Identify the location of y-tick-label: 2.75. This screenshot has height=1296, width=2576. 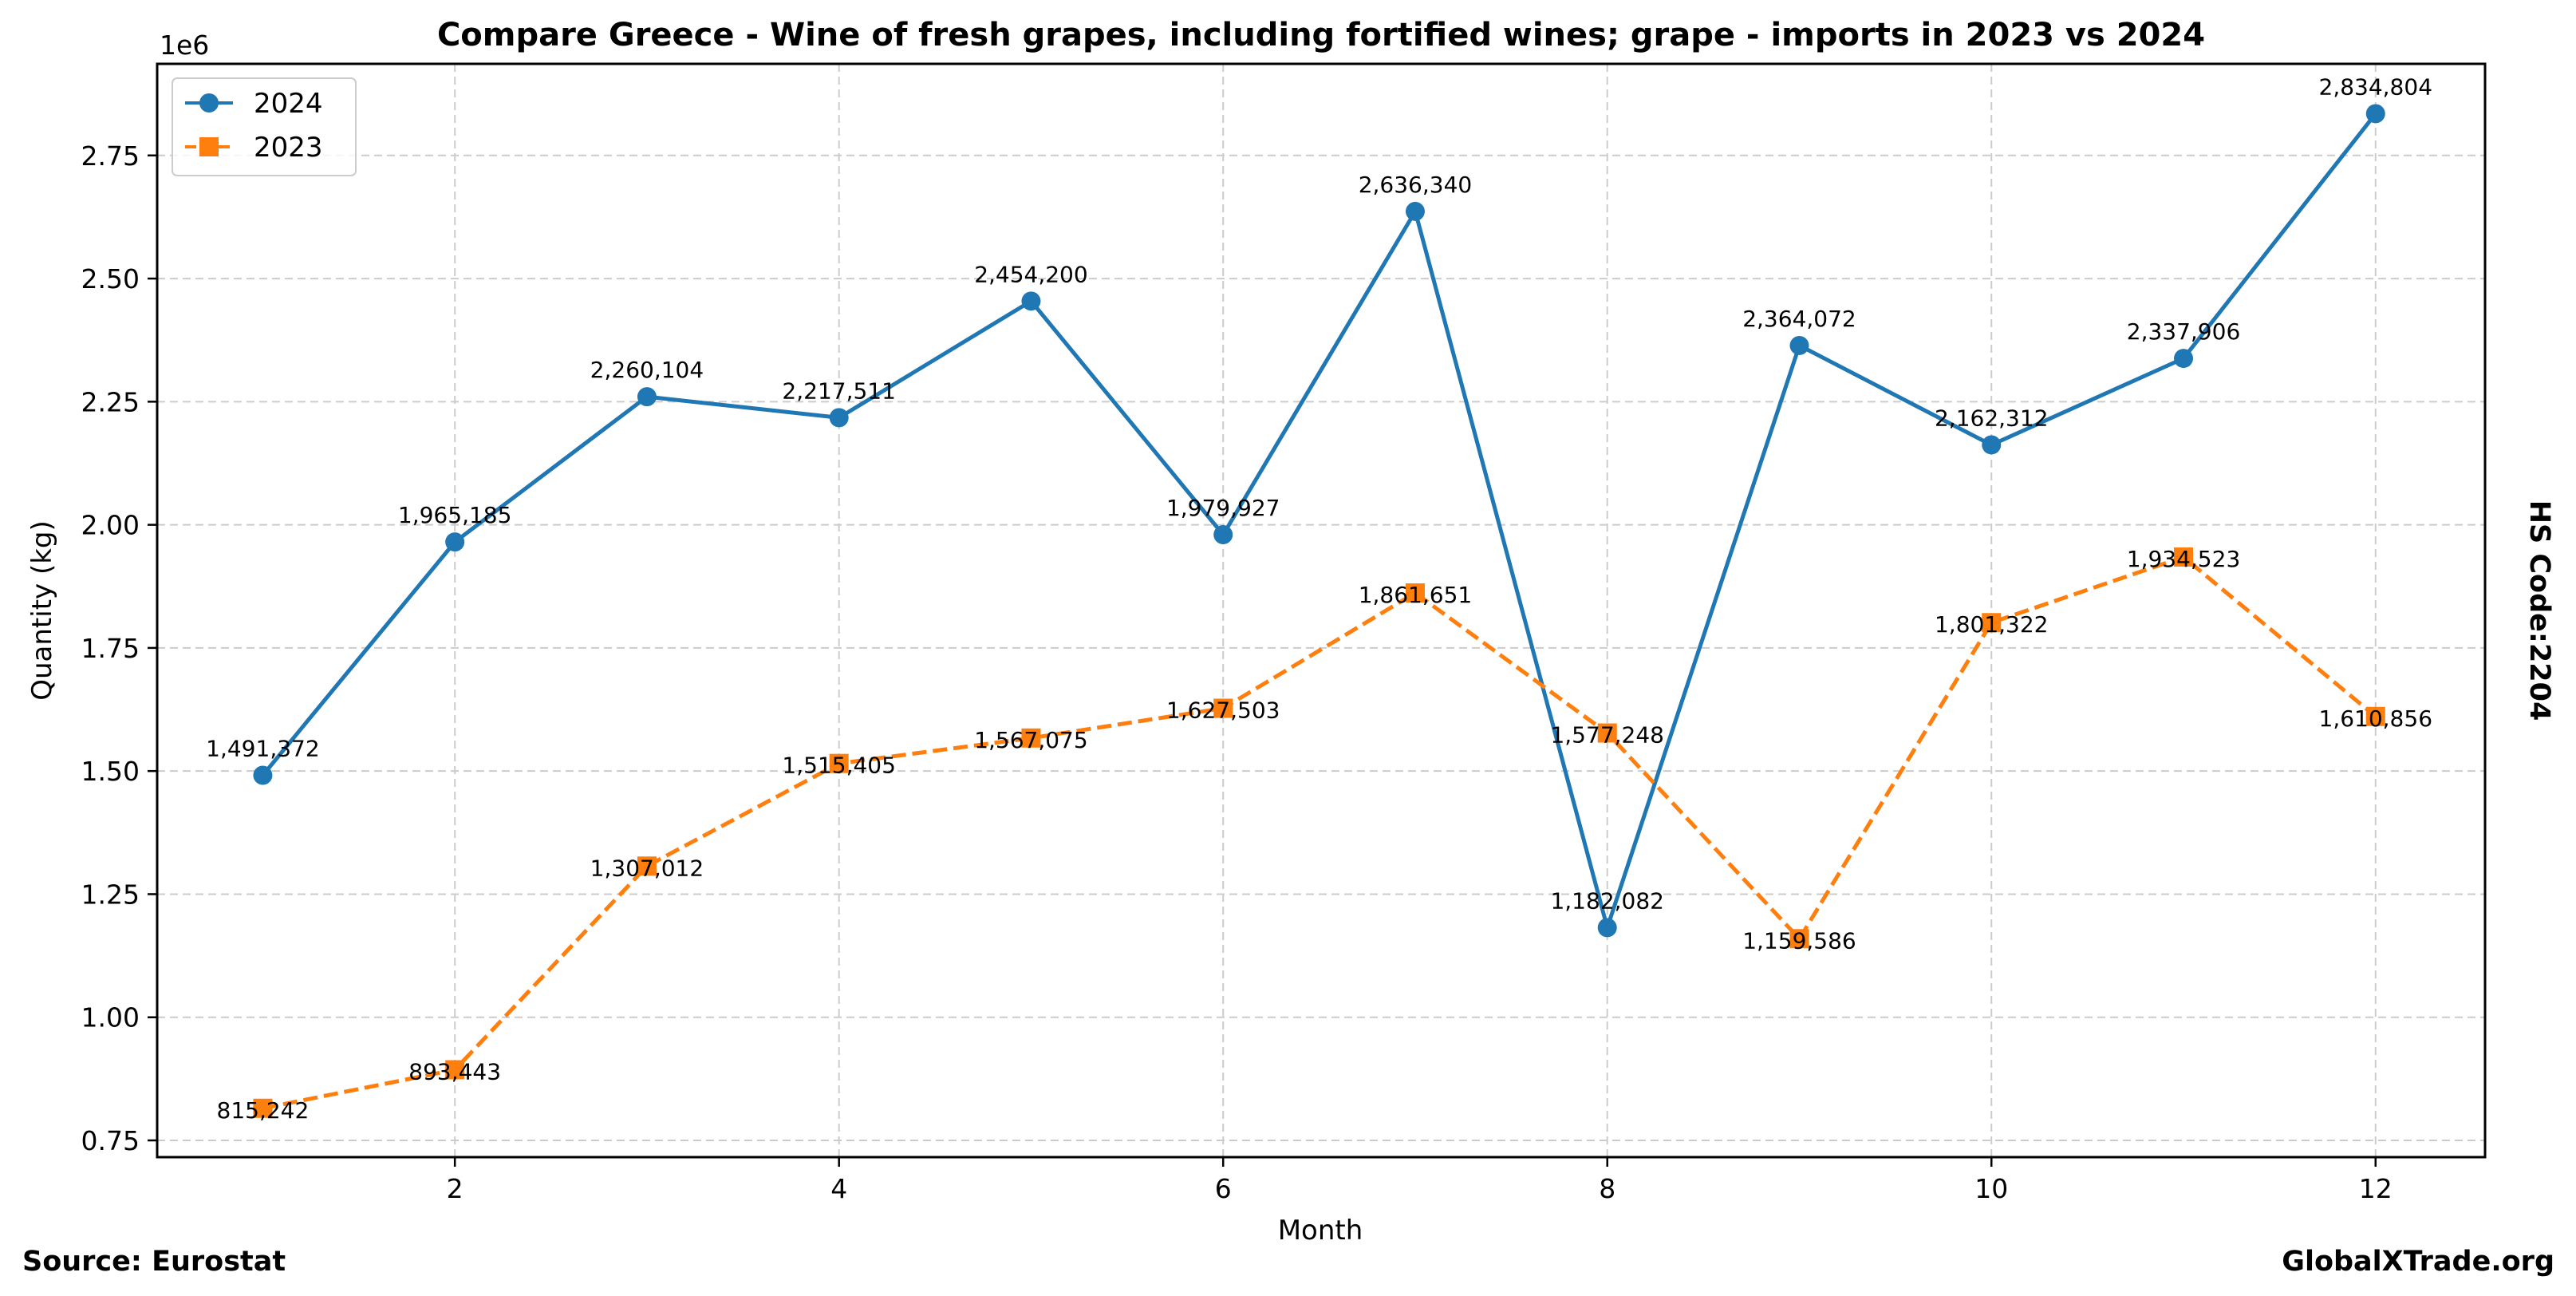
(111, 156).